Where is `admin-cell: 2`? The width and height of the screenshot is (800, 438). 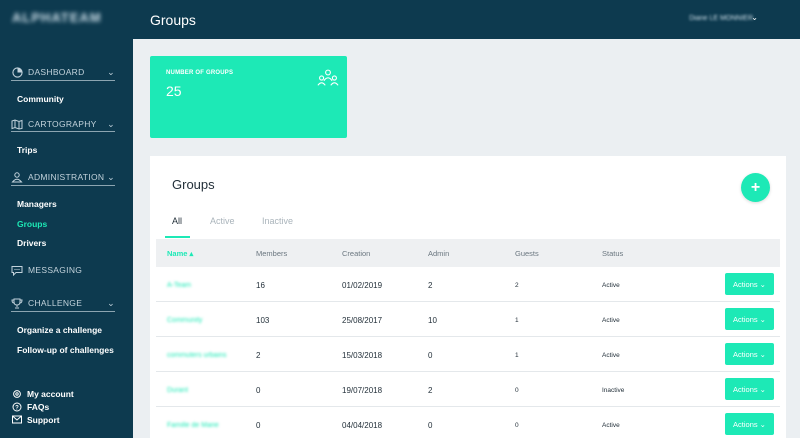 admin-cell: 2 is located at coordinates (430, 285).